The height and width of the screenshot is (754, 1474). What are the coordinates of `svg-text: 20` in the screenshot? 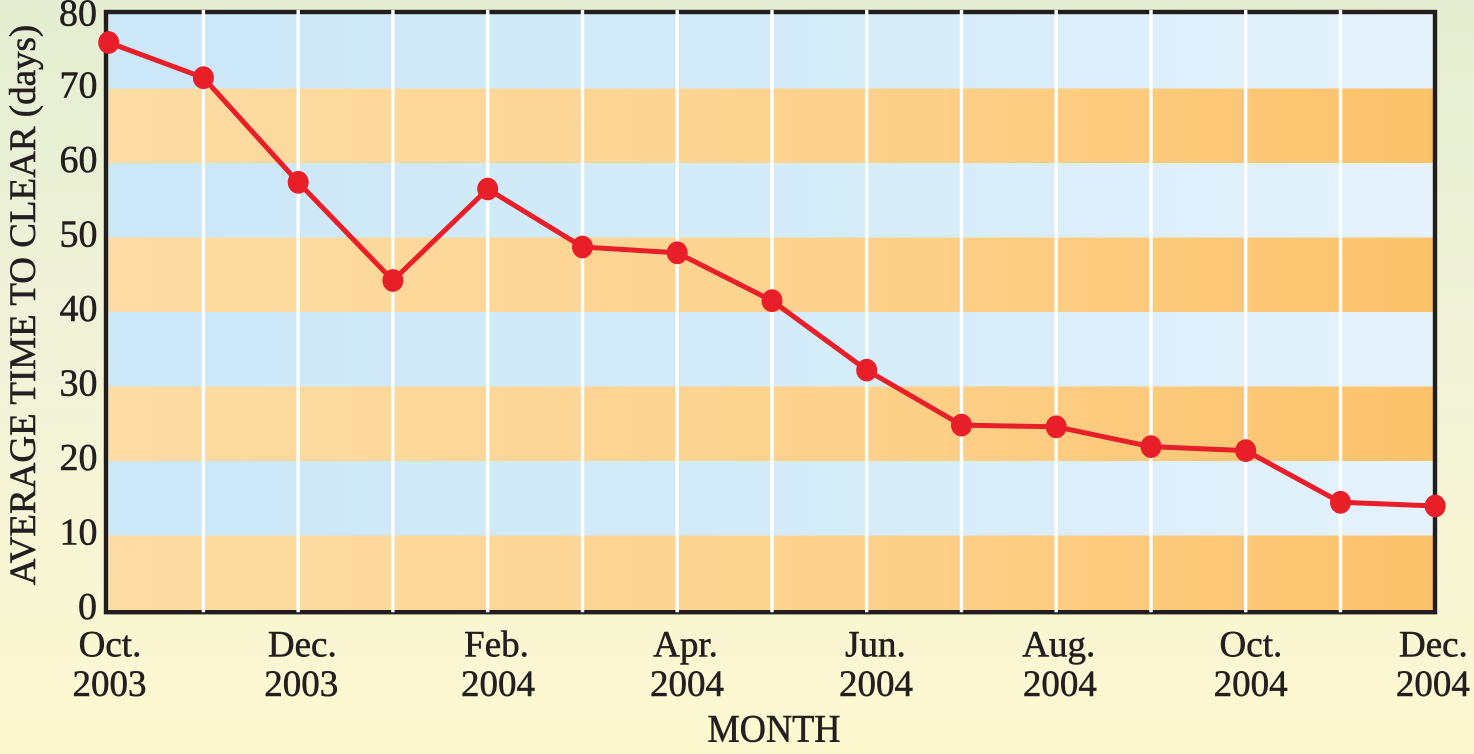 It's located at (79, 458).